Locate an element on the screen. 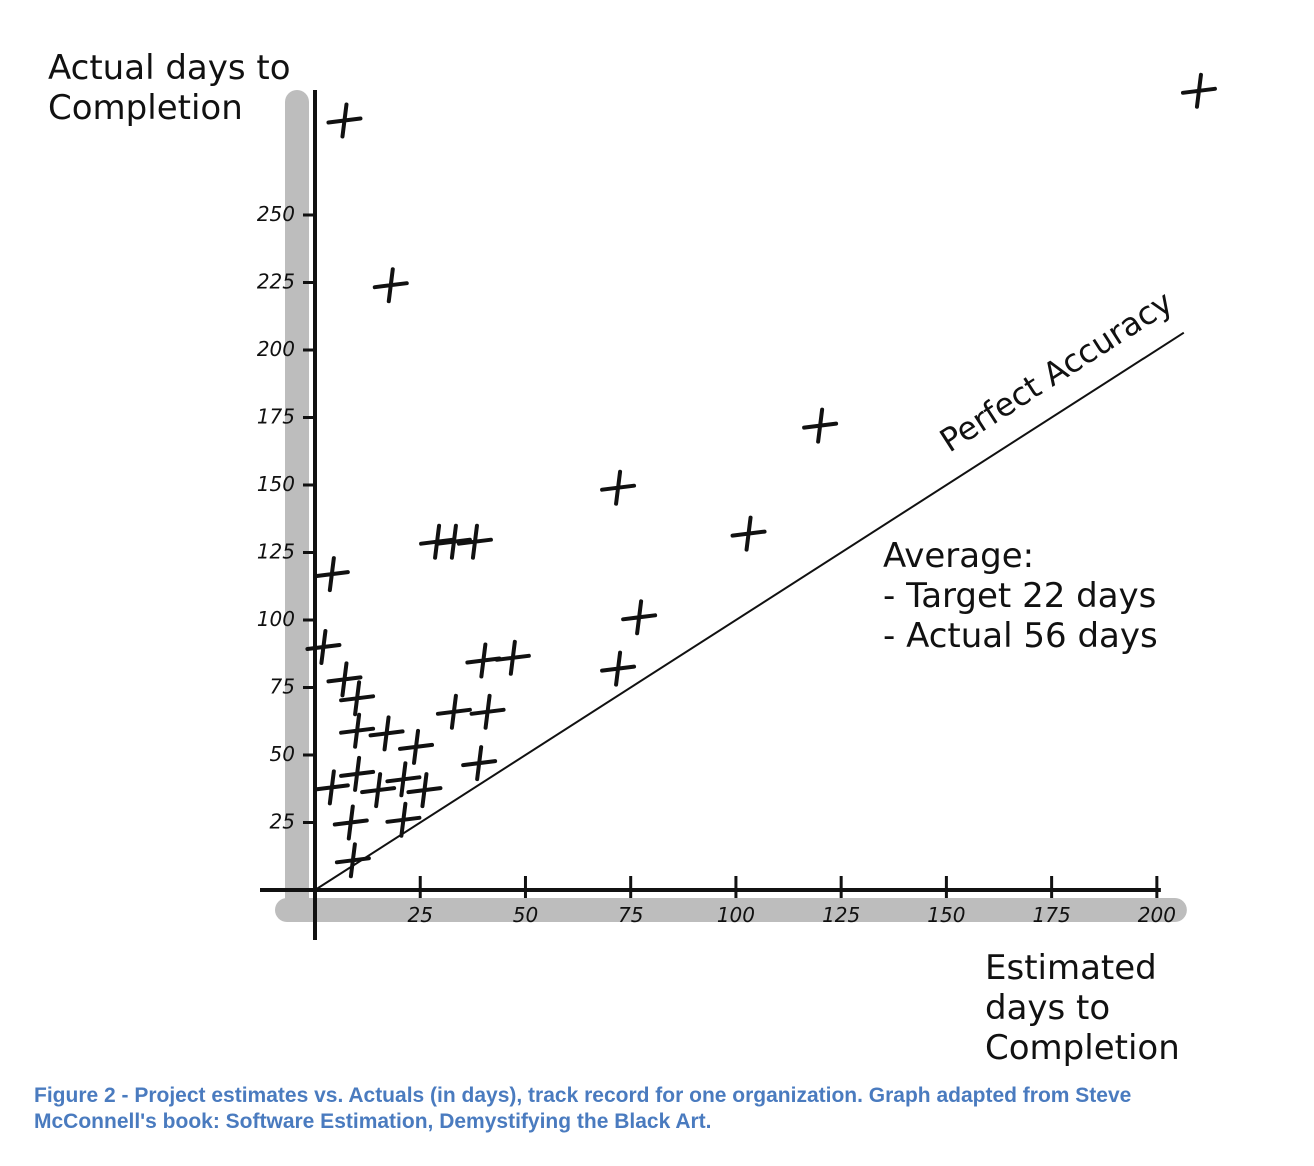 Image resolution: width=1314 pixels, height=1166 pixels. y-tick-label: 50 is located at coordinates (282, 754).